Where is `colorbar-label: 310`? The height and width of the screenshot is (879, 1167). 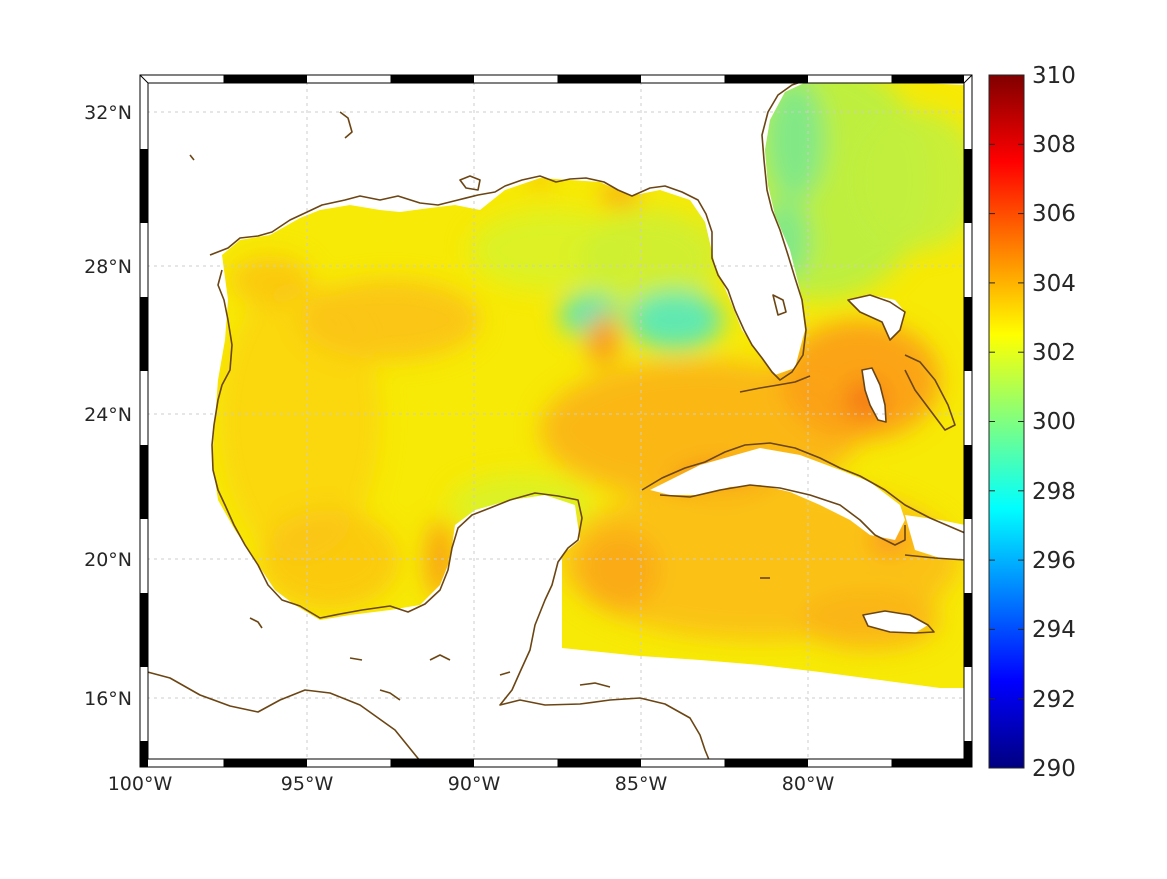
colorbar-label: 310 is located at coordinates (1054, 76).